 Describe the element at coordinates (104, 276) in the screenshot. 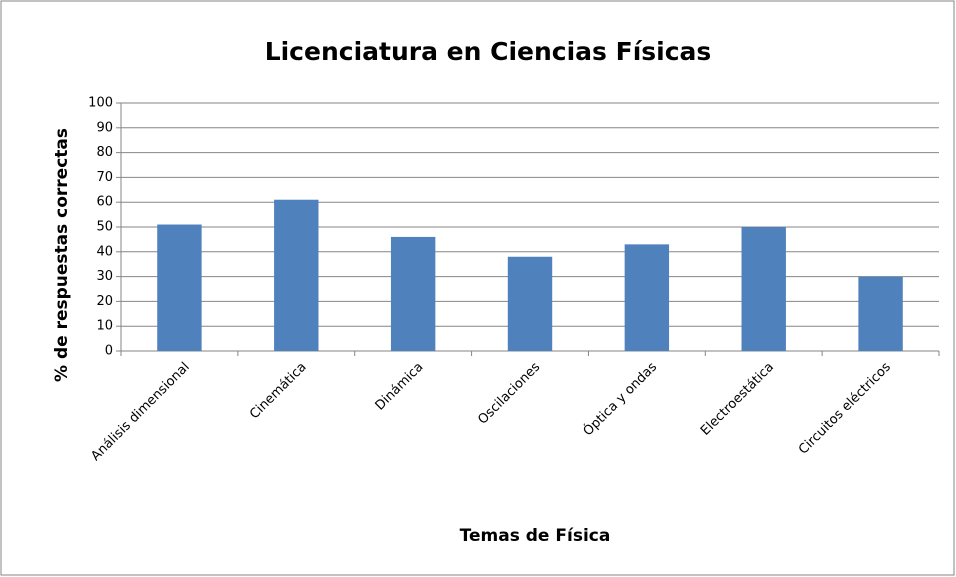

I see `y-tick-label: 30` at that location.